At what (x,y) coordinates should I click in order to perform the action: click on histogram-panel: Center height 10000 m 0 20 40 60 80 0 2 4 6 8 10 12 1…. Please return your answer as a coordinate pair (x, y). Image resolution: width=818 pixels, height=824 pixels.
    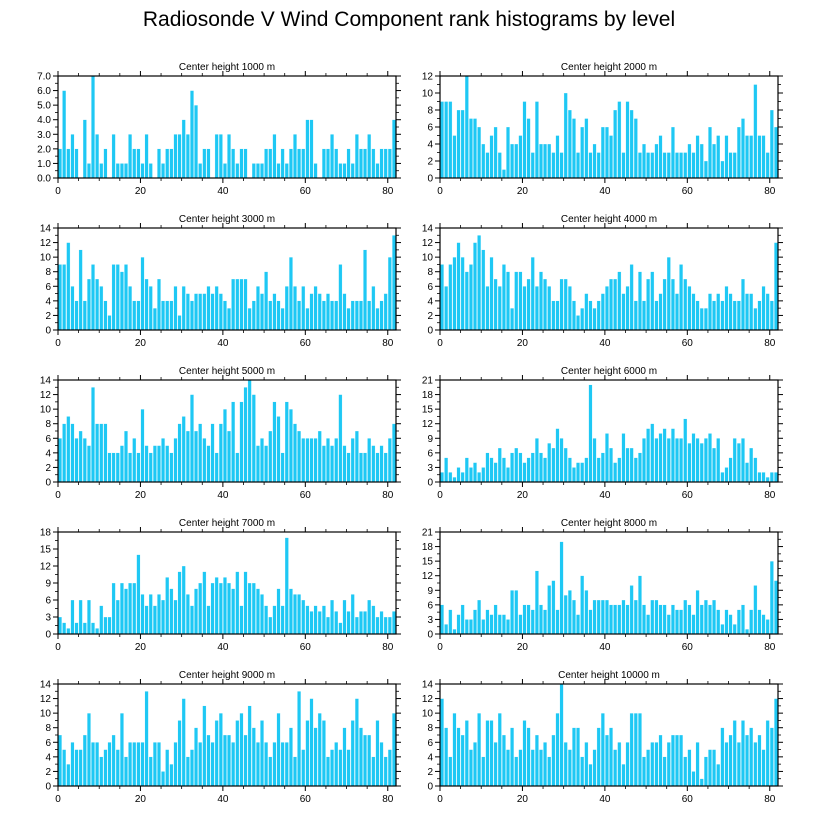
    Looking at the image, I should click on (602, 737).